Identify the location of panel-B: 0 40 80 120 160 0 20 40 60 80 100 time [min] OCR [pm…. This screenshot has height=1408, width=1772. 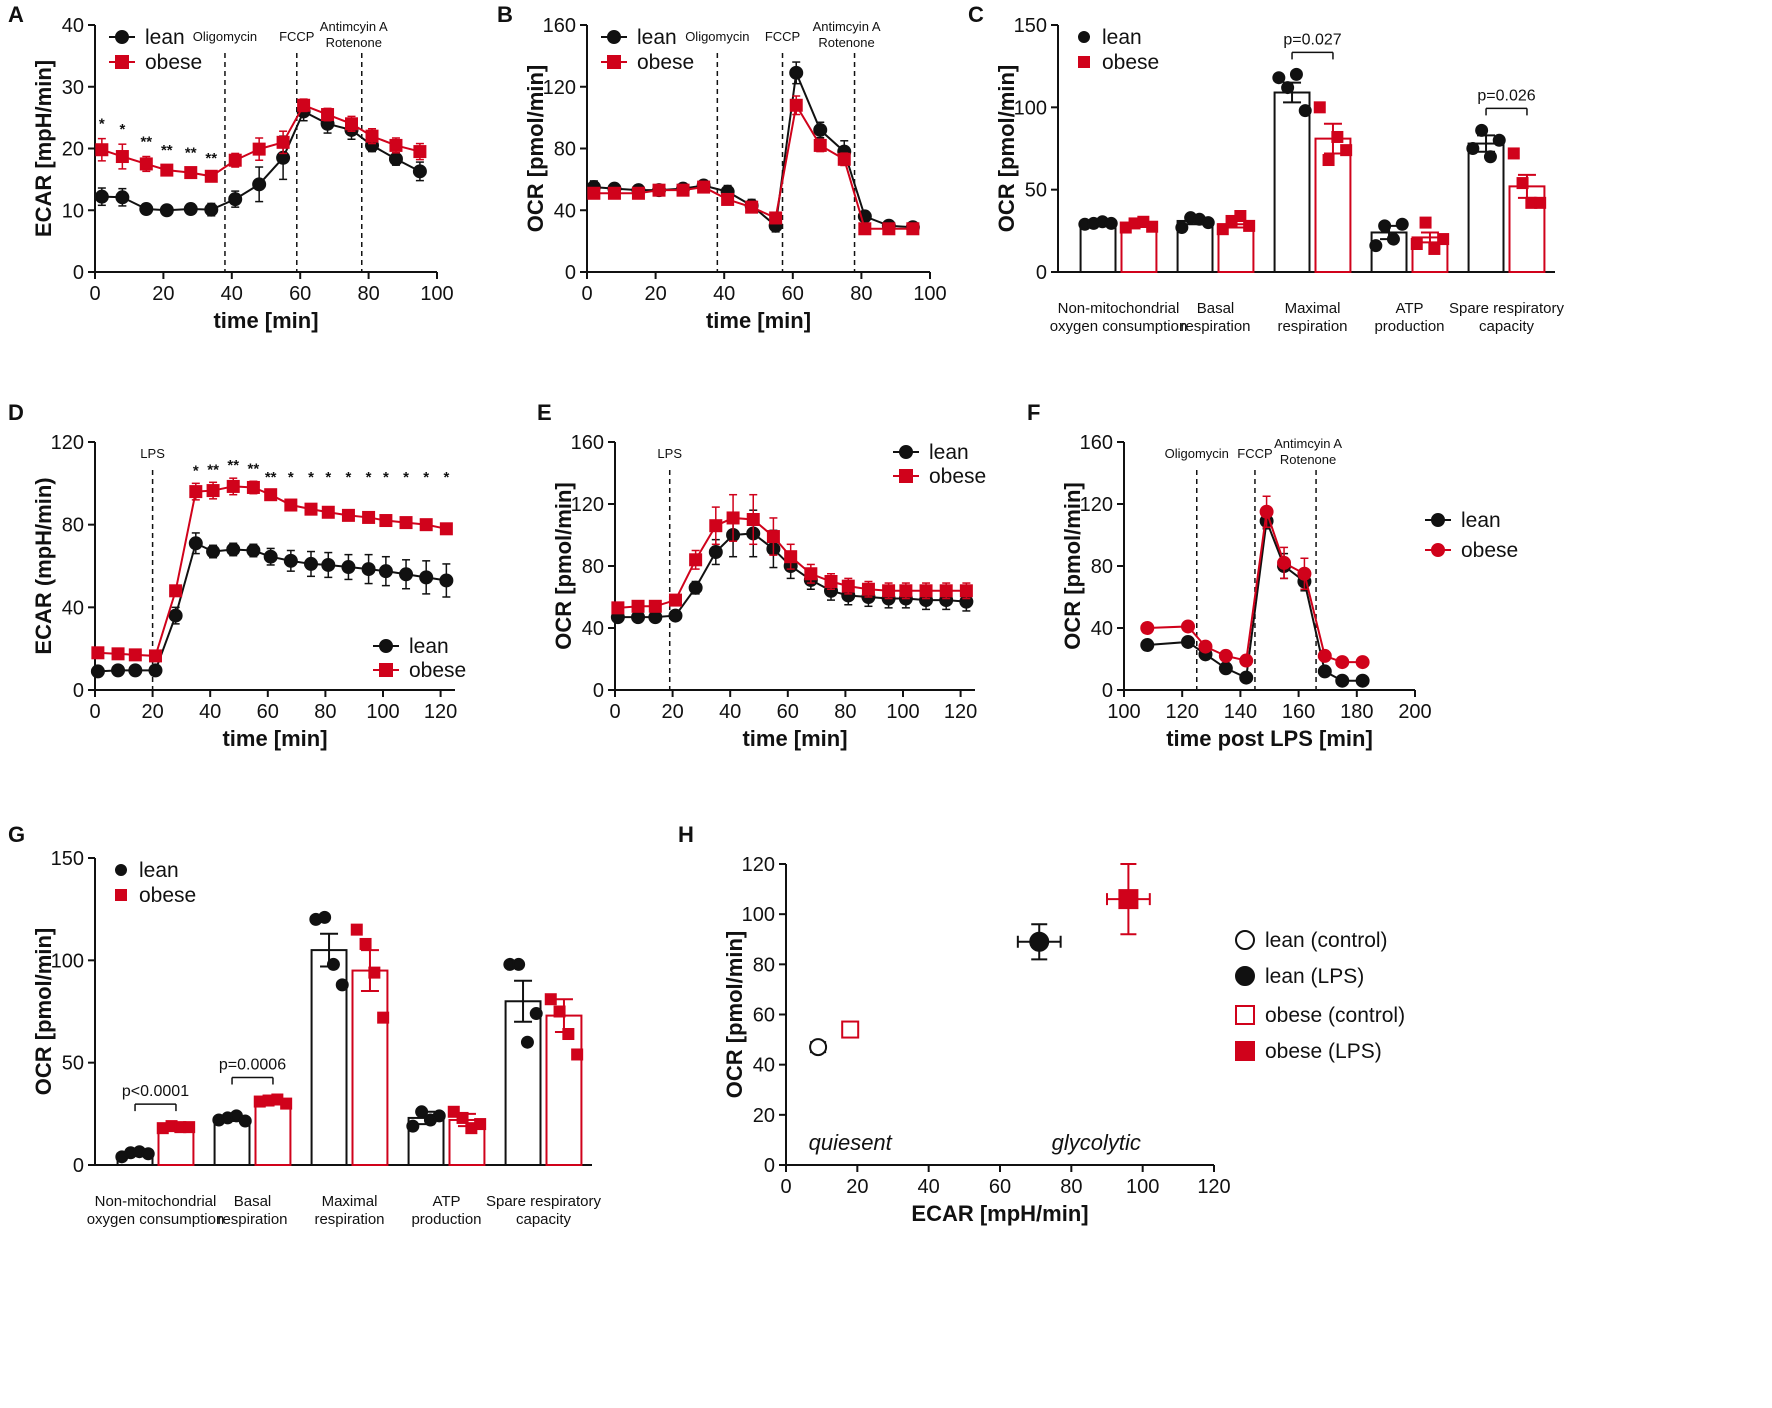
(722, 167).